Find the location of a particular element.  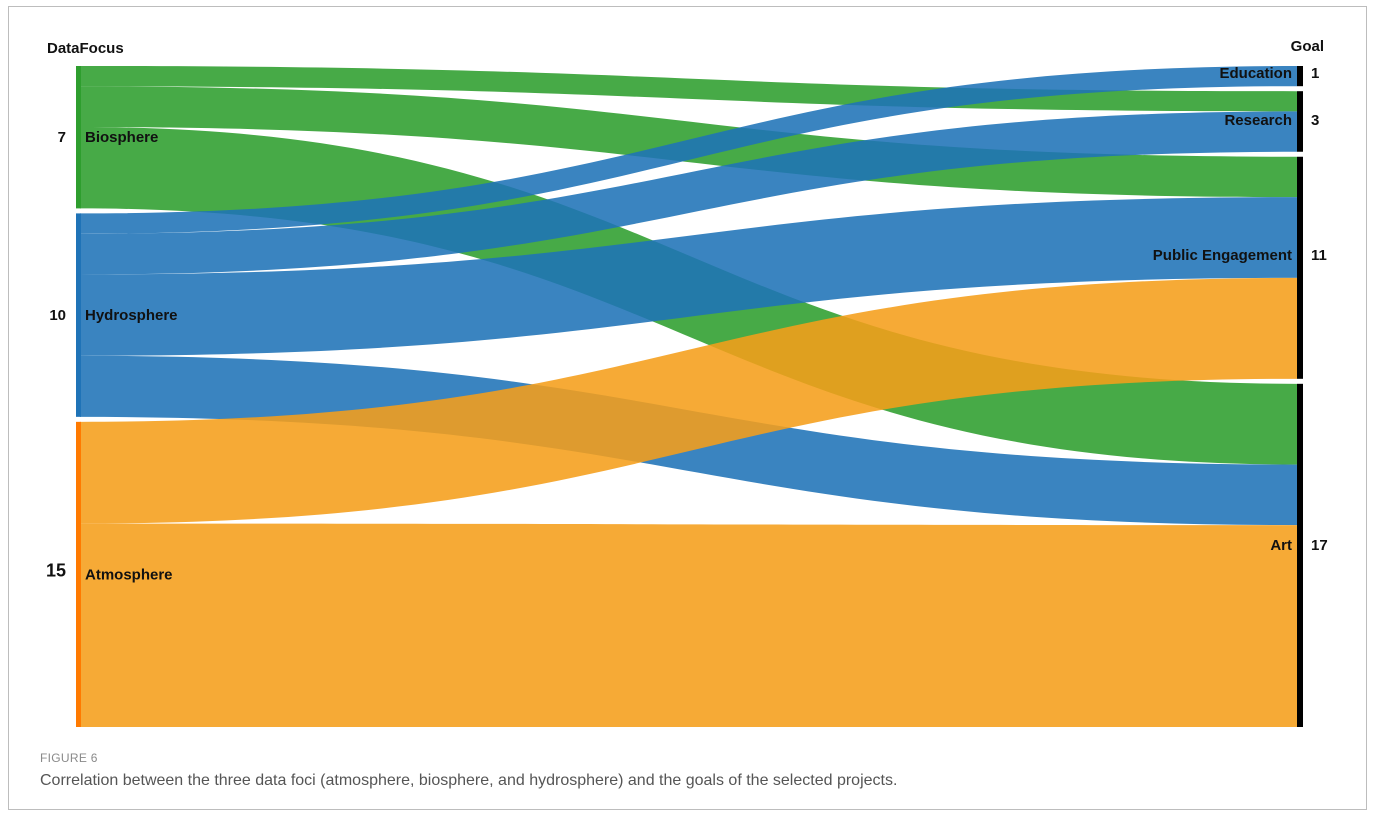

node-hydrosphere is located at coordinates (78, 315).